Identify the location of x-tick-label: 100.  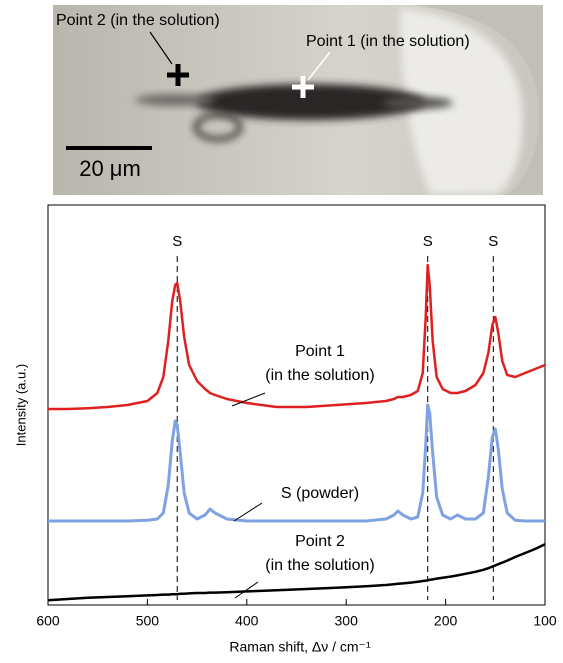
(545, 621).